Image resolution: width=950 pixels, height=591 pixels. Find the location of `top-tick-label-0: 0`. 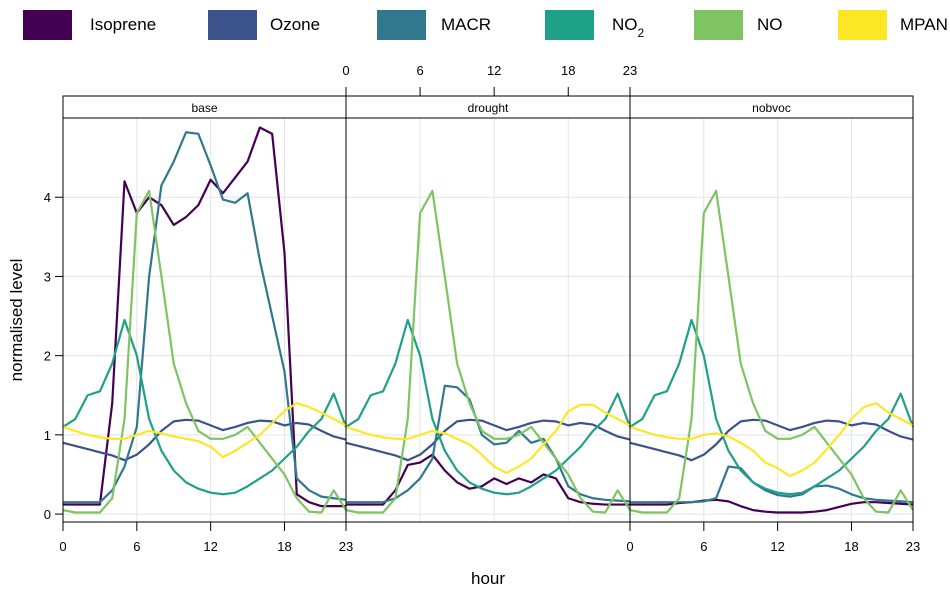

top-tick-label-0: 0 is located at coordinates (345, 70).